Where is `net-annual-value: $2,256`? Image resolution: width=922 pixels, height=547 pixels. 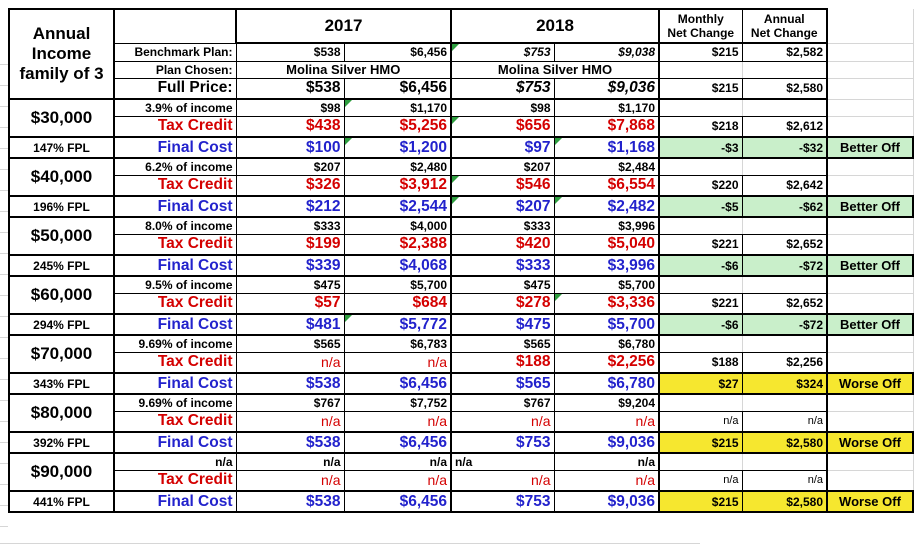
net-annual-value: $2,256 is located at coordinates (784, 362).